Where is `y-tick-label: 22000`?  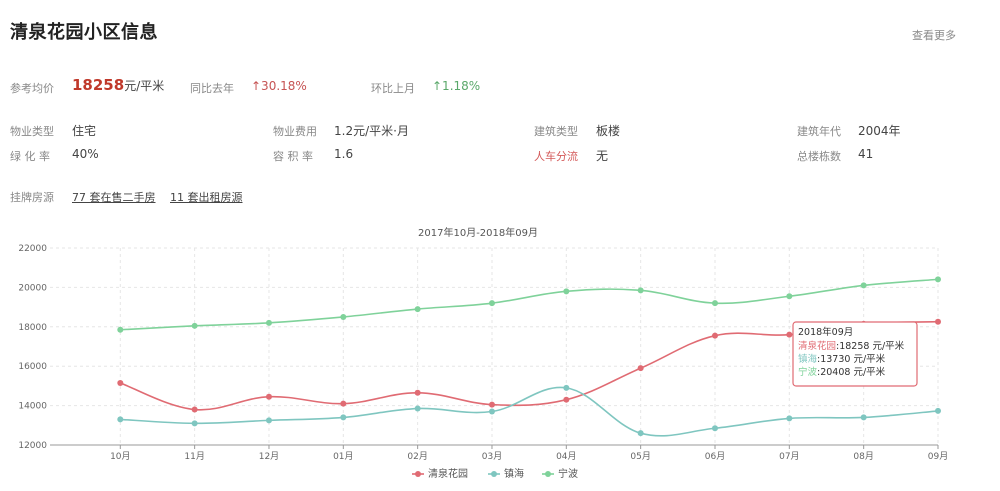
y-tick-label: 22000 is located at coordinates (32, 249).